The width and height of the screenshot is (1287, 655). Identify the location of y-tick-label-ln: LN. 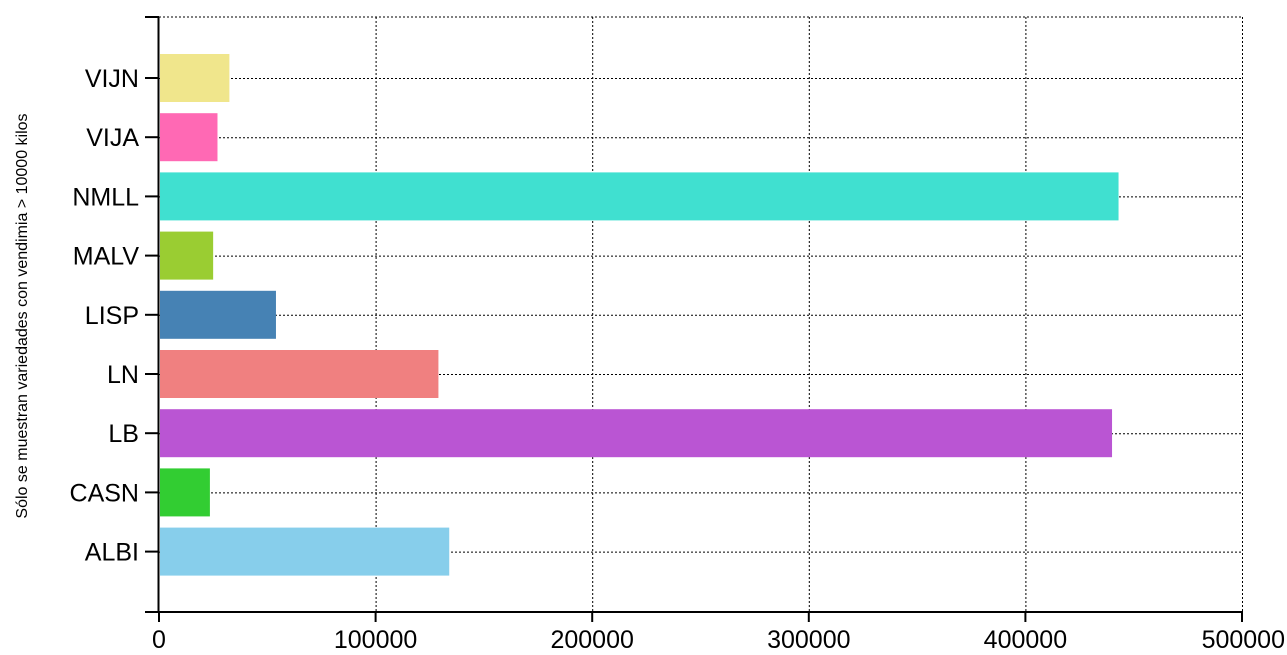
(123, 375).